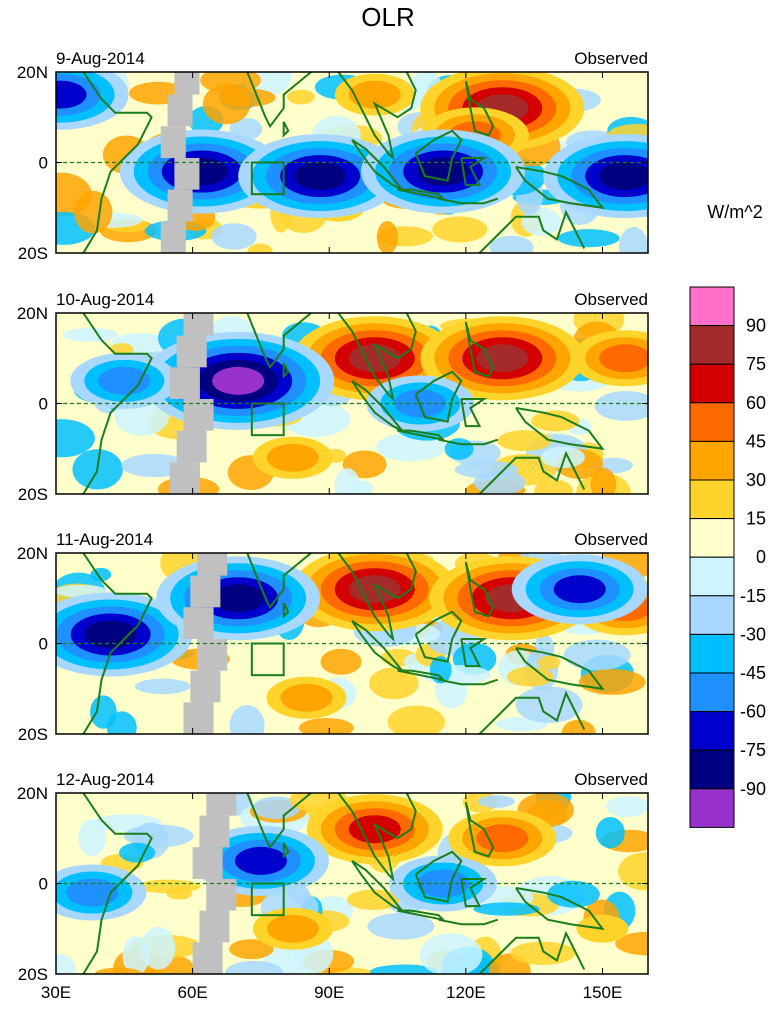  What do you see at coordinates (352, 403) in the screenshot?
I see `olr-field` at bounding box center [352, 403].